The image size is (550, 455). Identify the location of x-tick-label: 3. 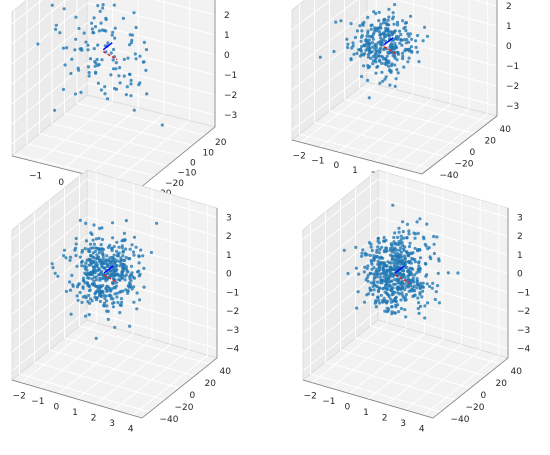
(112, 424).